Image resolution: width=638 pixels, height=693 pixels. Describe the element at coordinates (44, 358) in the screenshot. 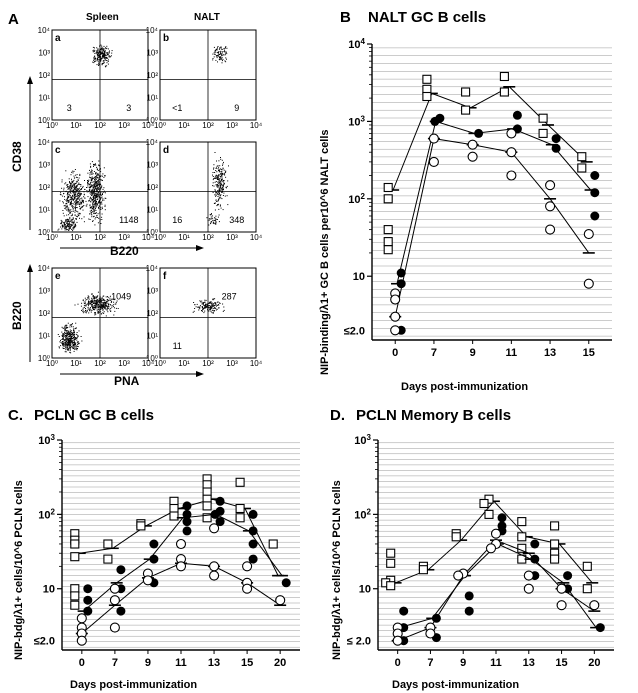

I see `facs-y-tick: 10⁰` at that location.